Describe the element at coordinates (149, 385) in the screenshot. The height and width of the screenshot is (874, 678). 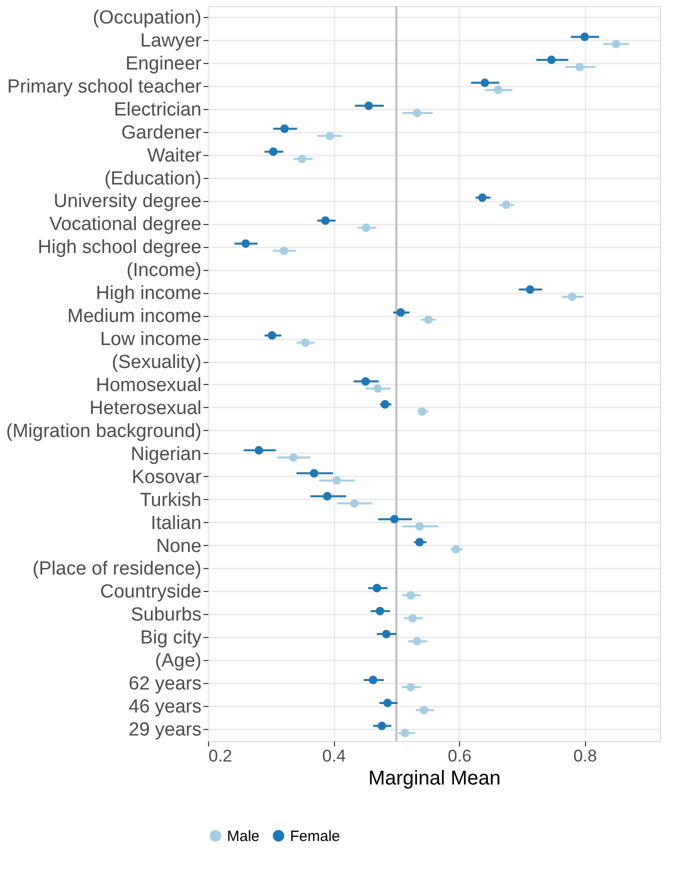
I see `y-tick-label: Homosexual` at that location.